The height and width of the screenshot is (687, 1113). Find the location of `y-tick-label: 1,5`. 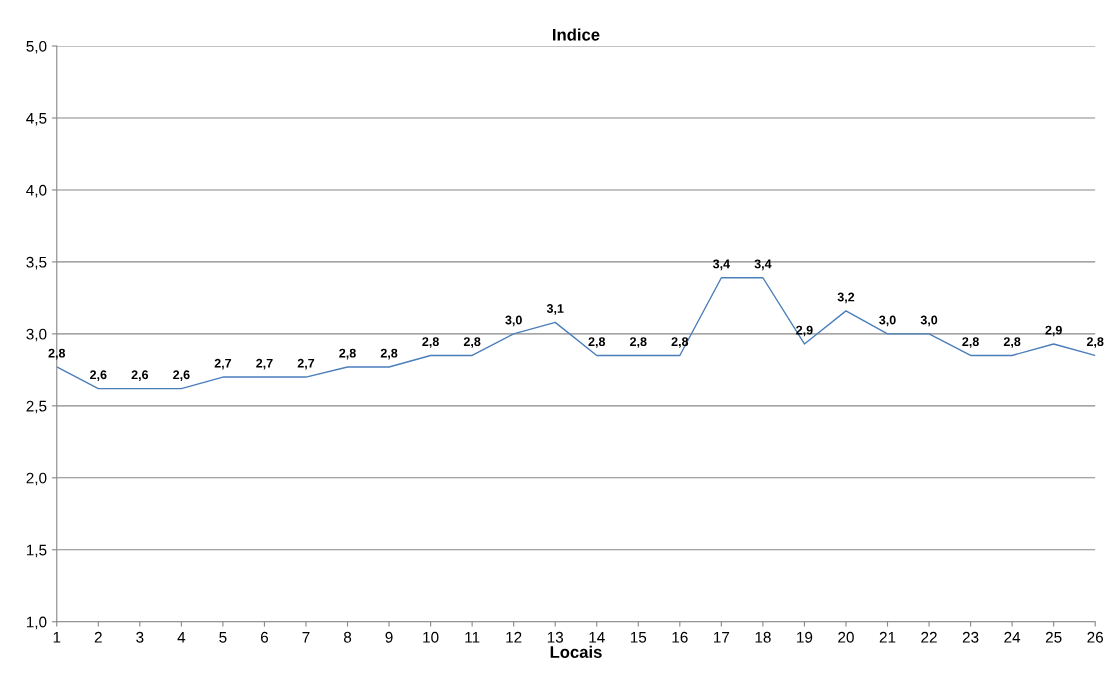

y-tick-label: 1,5 is located at coordinates (36, 551).